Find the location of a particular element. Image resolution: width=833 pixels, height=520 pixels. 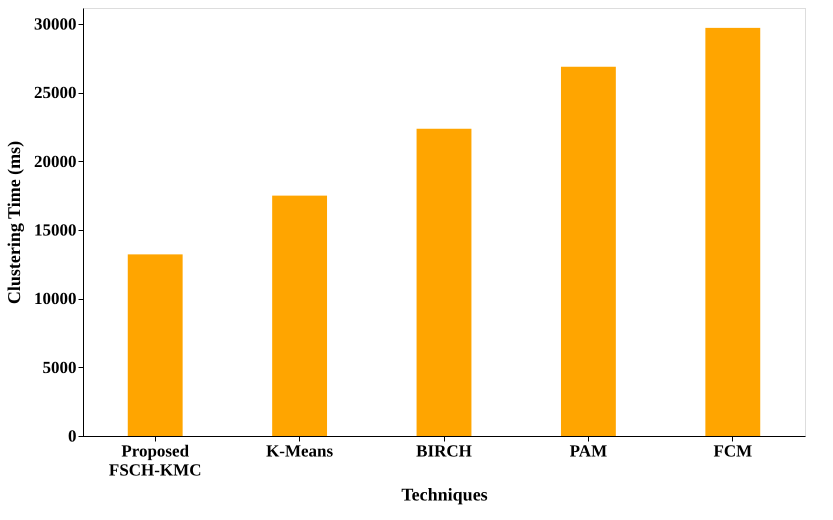

y-tick-label: 20000 is located at coordinates (55, 161).